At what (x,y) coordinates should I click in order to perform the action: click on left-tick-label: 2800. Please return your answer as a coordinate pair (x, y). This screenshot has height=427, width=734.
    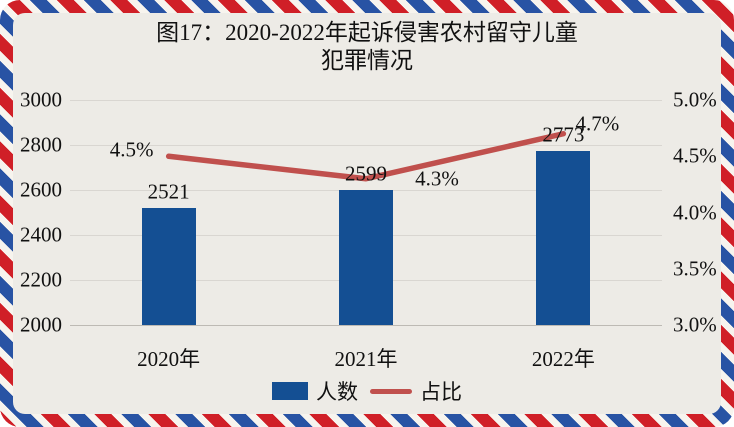
    Looking at the image, I should click on (41, 144).